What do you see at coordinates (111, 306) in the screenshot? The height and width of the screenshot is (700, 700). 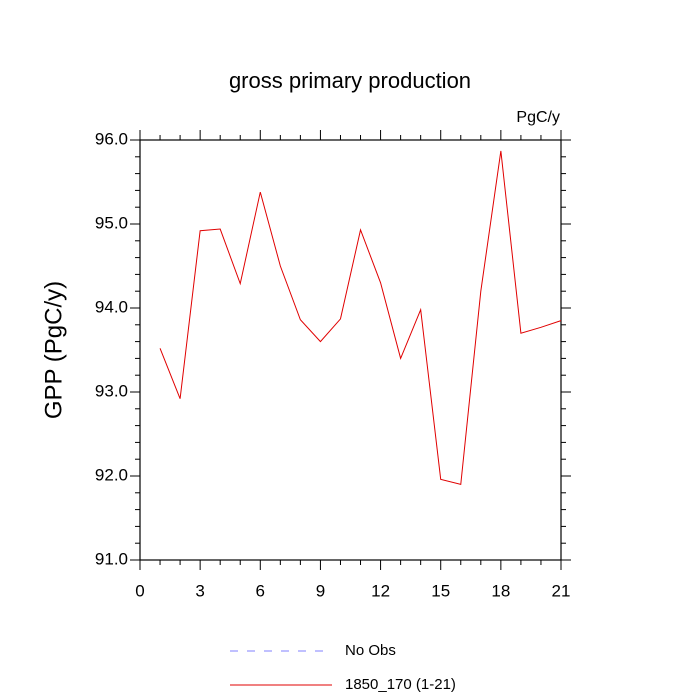 I see `y-tick-label: 94.0` at bounding box center [111, 306].